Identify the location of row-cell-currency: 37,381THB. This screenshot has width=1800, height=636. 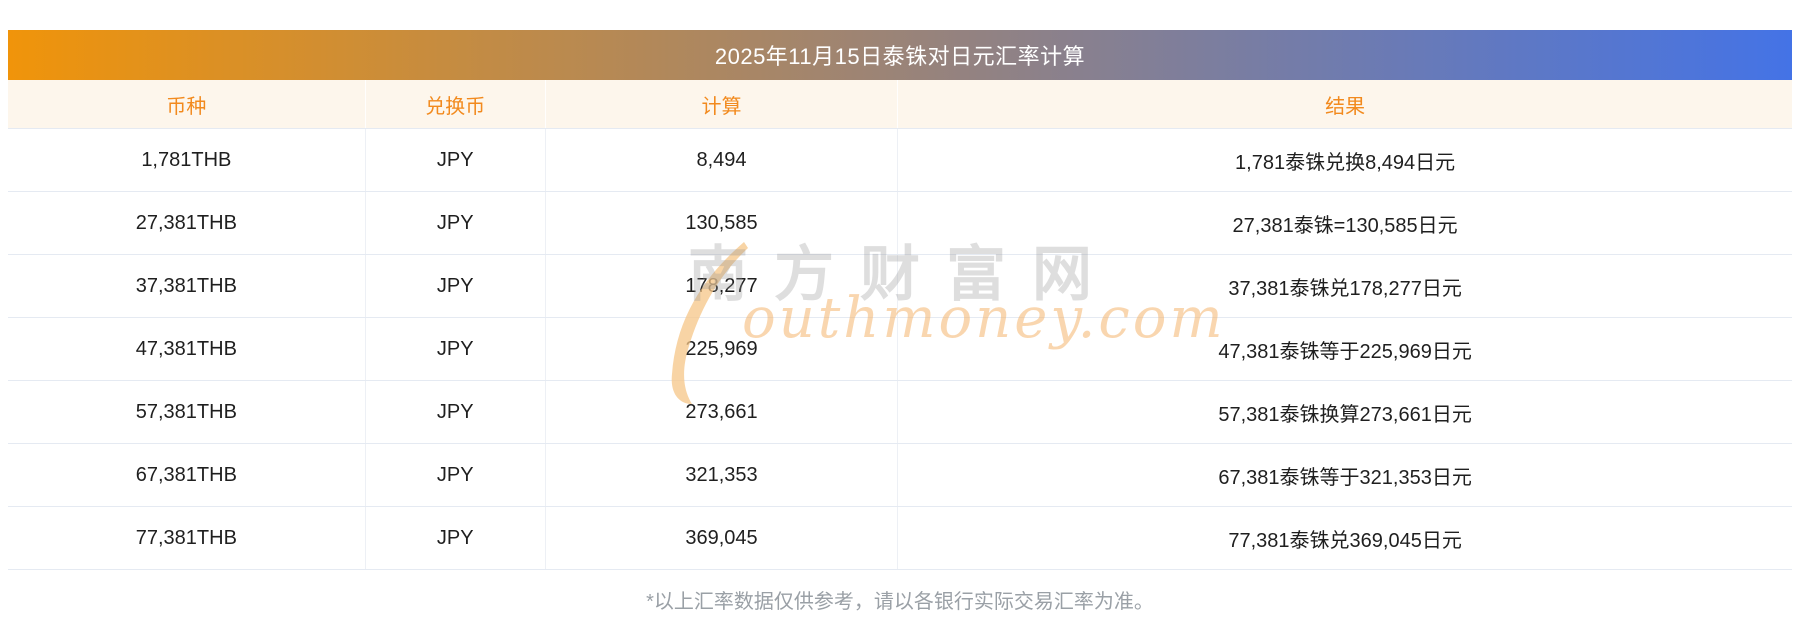
(187, 286).